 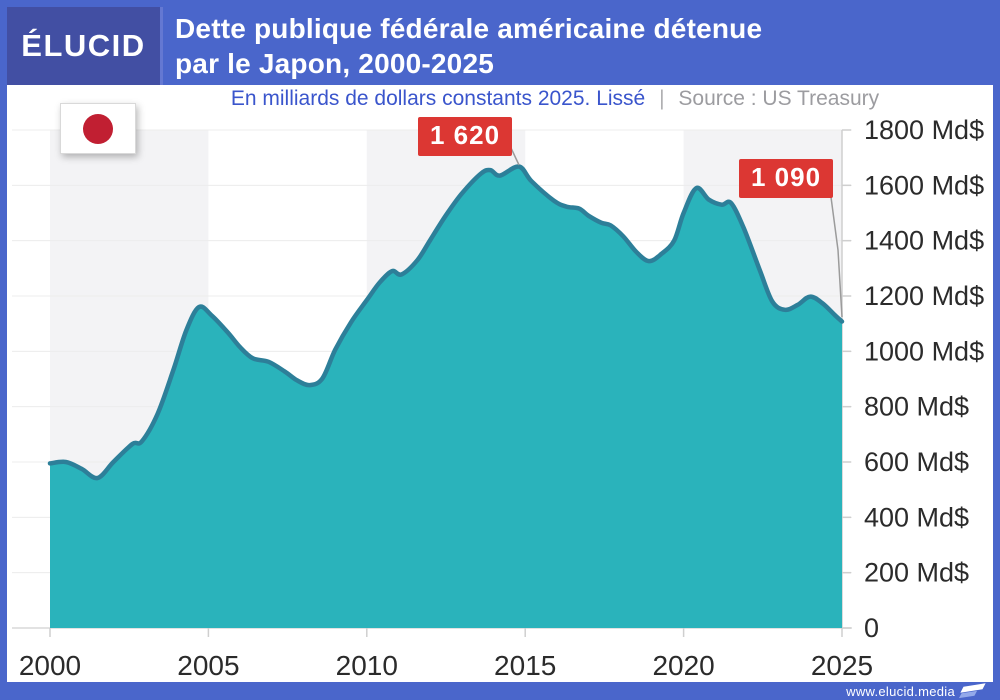 What do you see at coordinates (835, 249) in the screenshot?
I see `annotation-connector-end` at bounding box center [835, 249].